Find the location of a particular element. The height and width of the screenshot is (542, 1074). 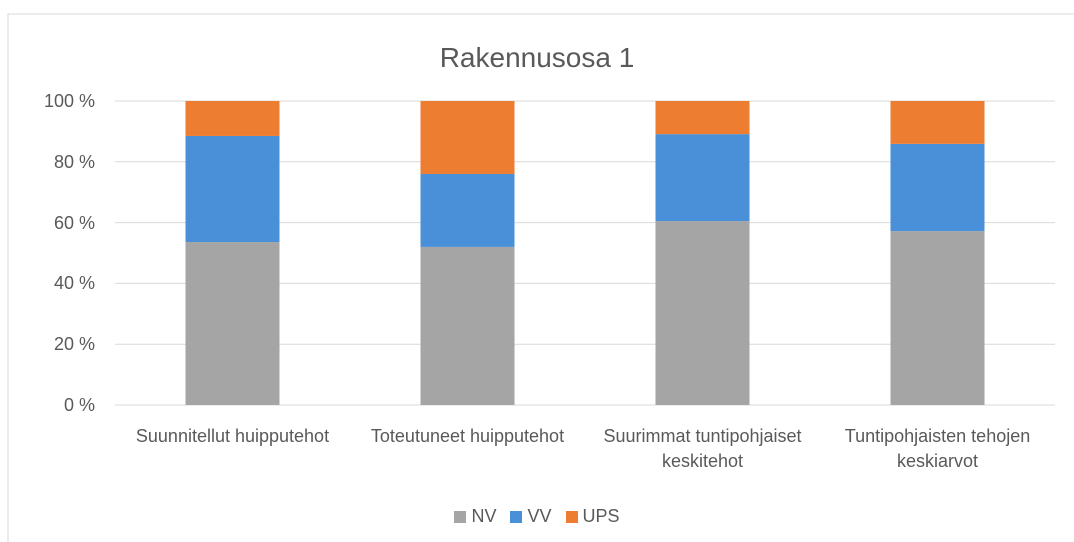

y-tick-label: 20 % is located at coordinates (74, 344).